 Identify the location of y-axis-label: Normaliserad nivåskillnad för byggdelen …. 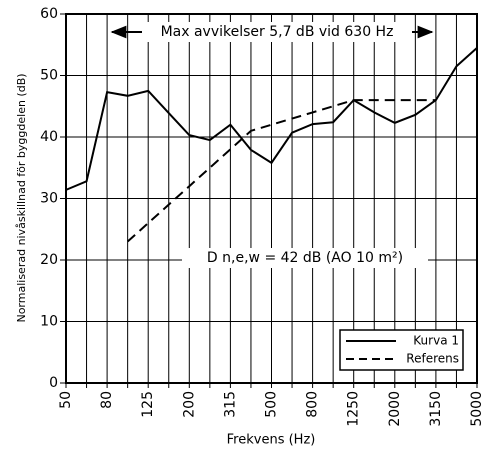
(21, 197).